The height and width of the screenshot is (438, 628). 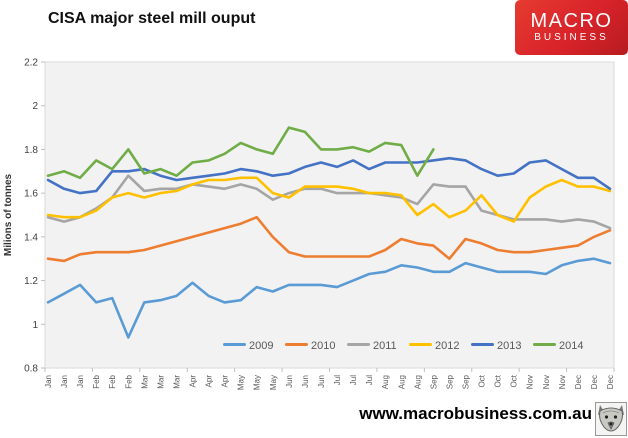 I want to click on chart-title: CISA major steel mill ouput, so click(x=152, y=18).